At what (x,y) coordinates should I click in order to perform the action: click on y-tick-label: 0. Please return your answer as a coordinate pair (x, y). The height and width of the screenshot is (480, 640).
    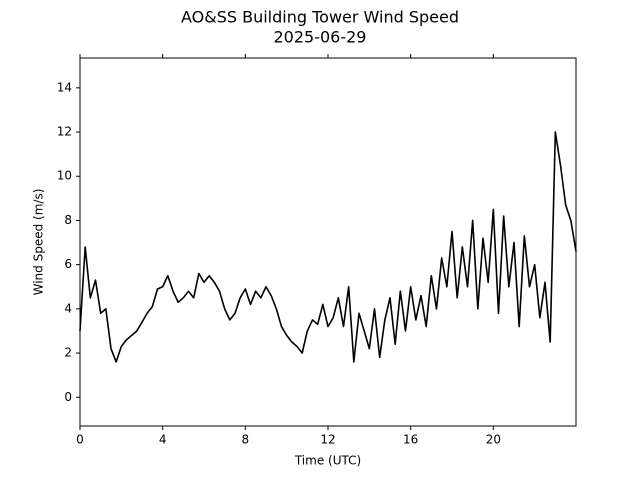
    Looking at the image, I should click on (68, 397).